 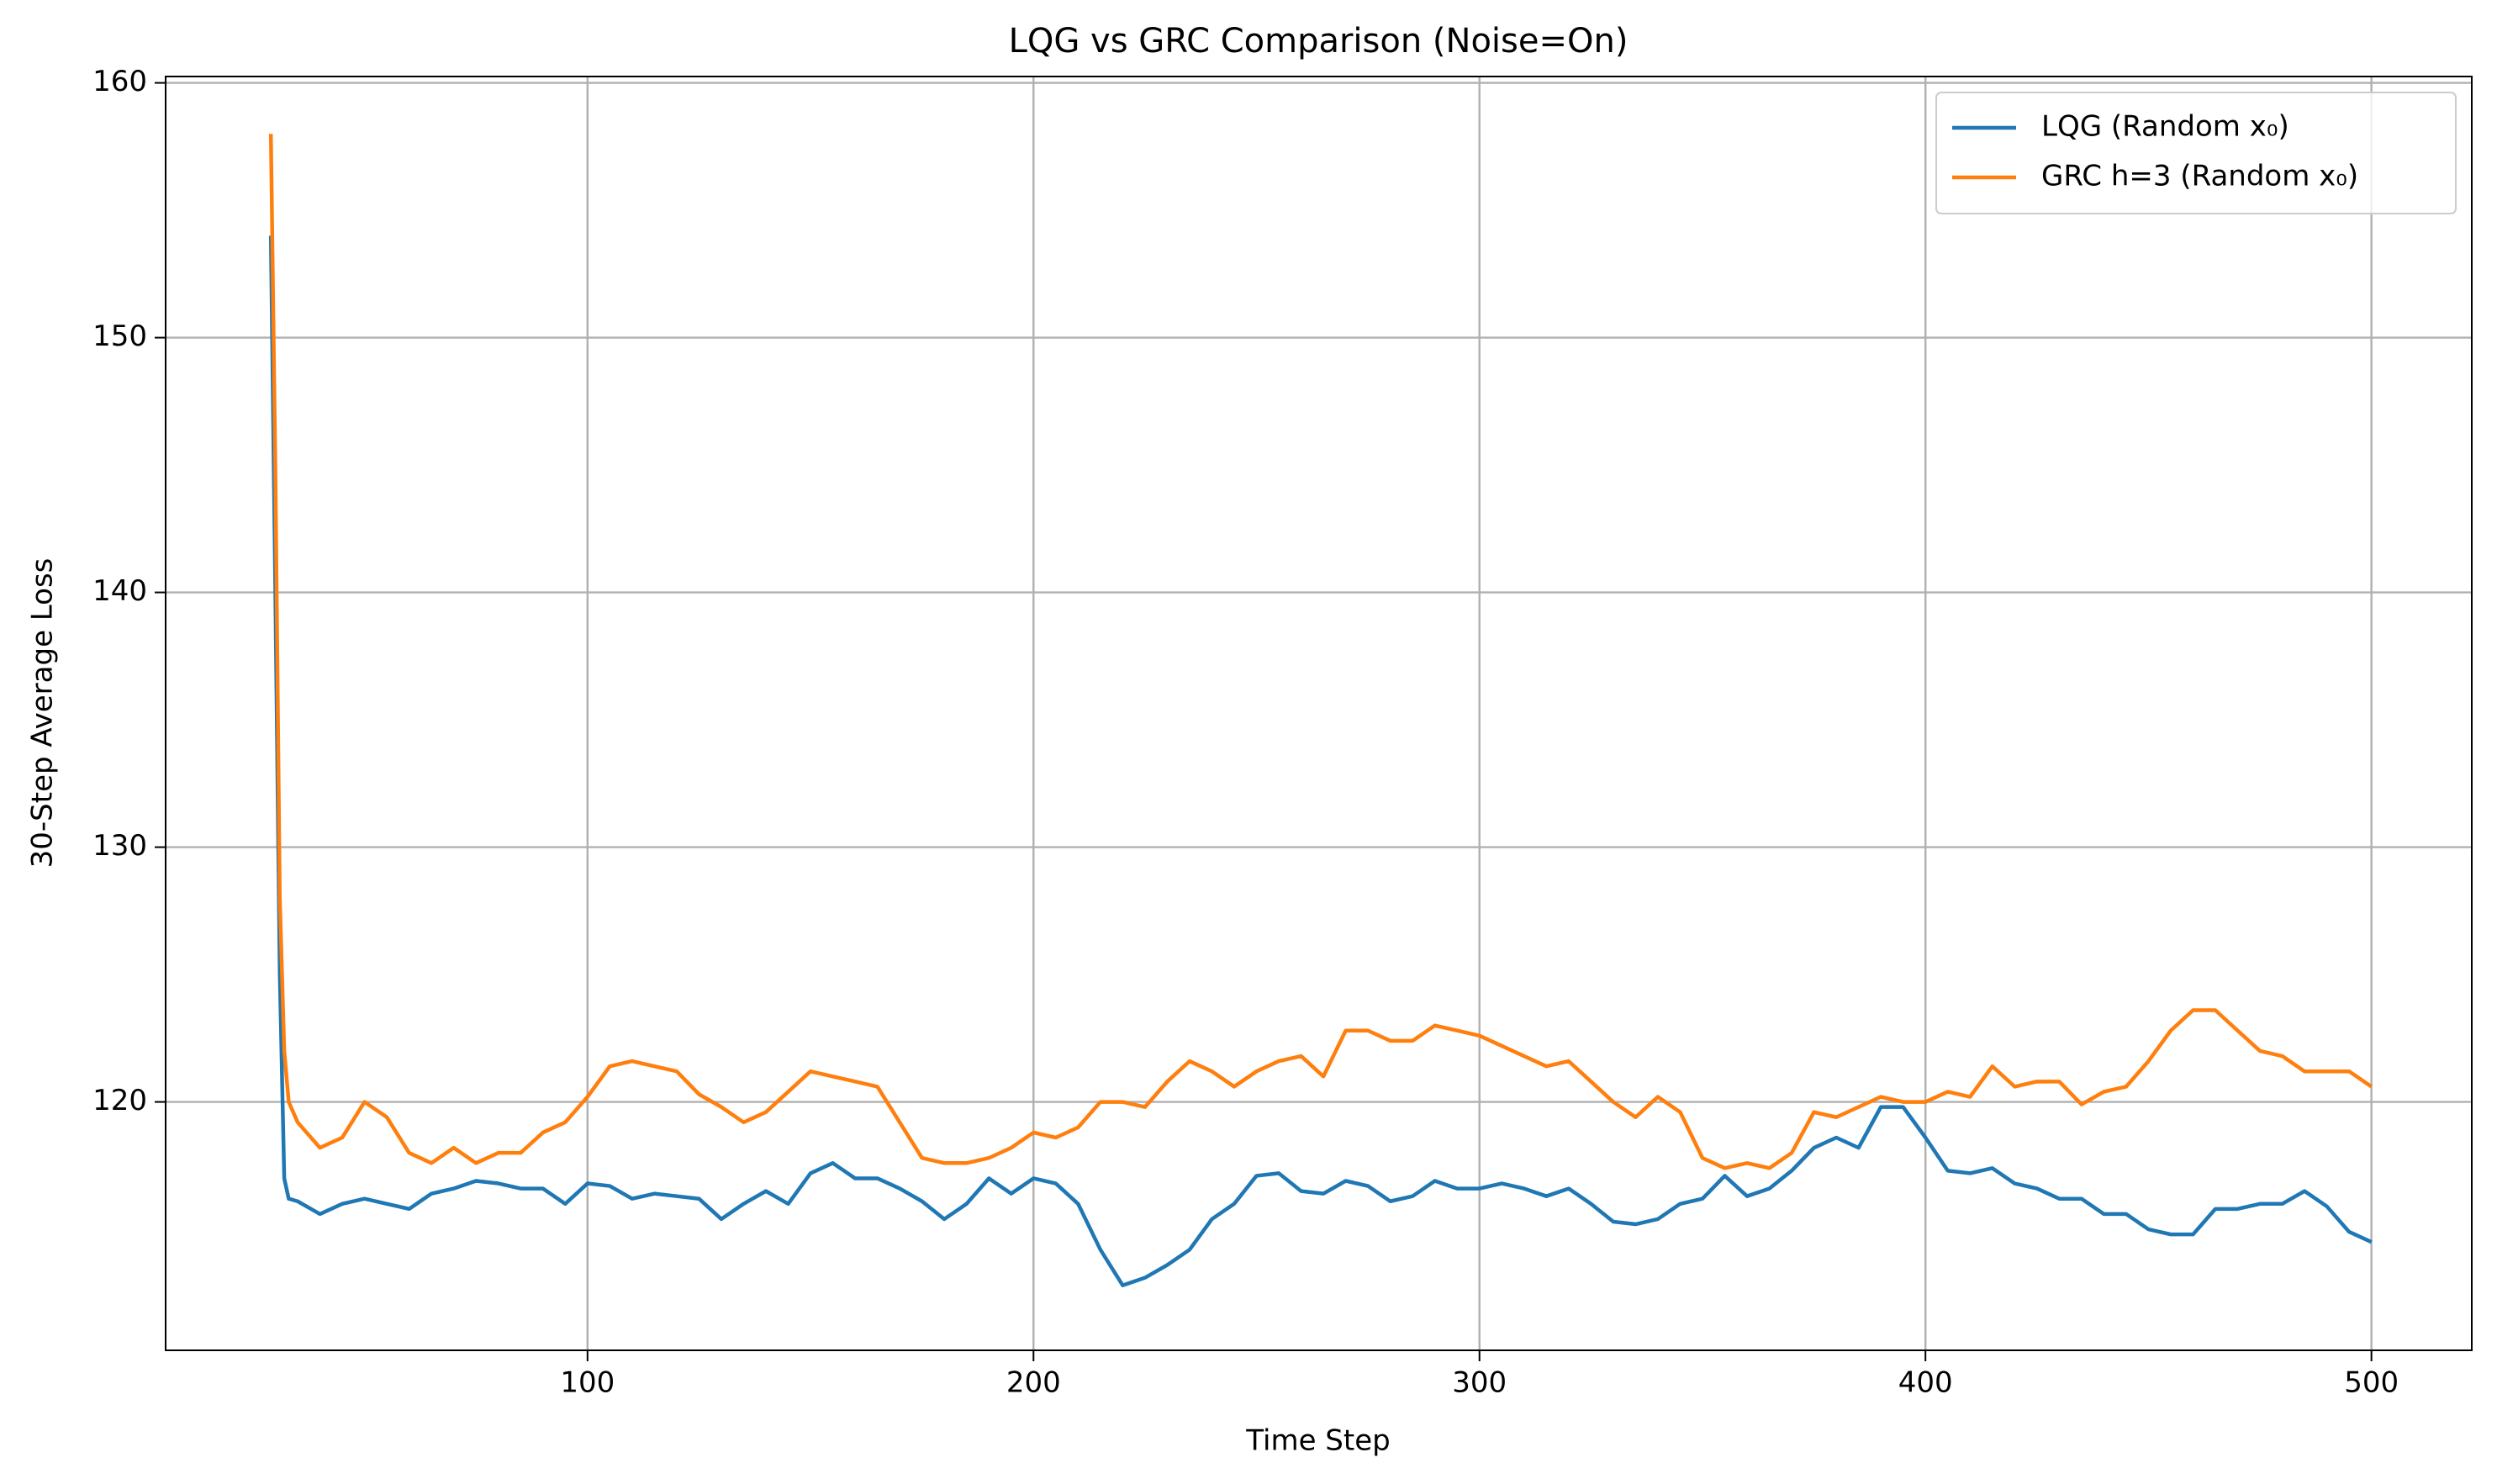 What do you see at coordinates (2371, 1383) in the screenshot?
I see `x-tick-label: 500` at bounding box center [2371, 1383].